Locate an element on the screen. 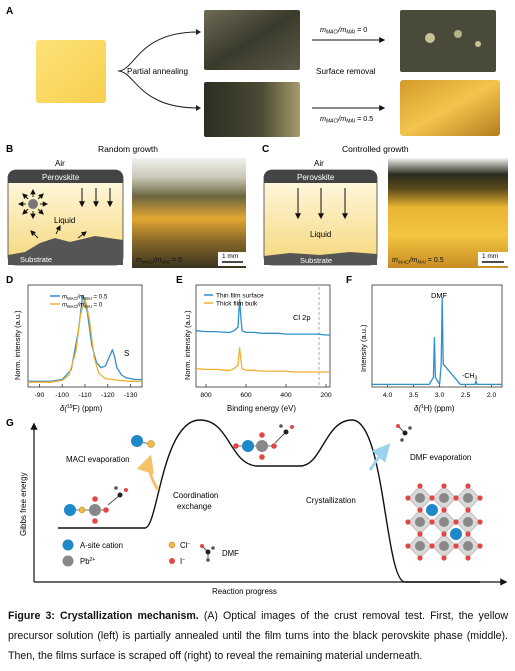 The width and height of the screenshot is (515, 671). dmf-peak-label: DMF is located at coordinates (439, 295).